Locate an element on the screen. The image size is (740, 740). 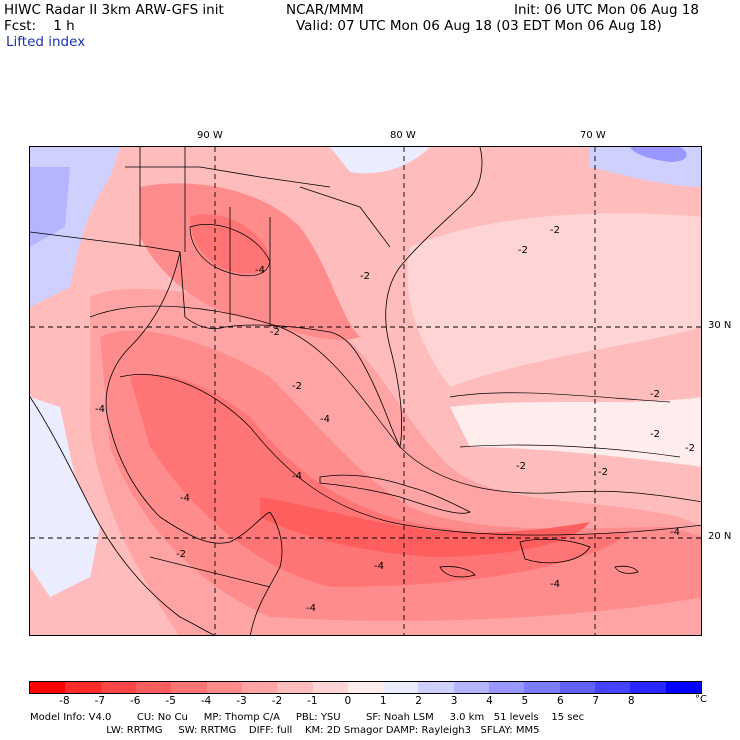
colorbar-tick-label: 7 is located at coordinates (596, 701).